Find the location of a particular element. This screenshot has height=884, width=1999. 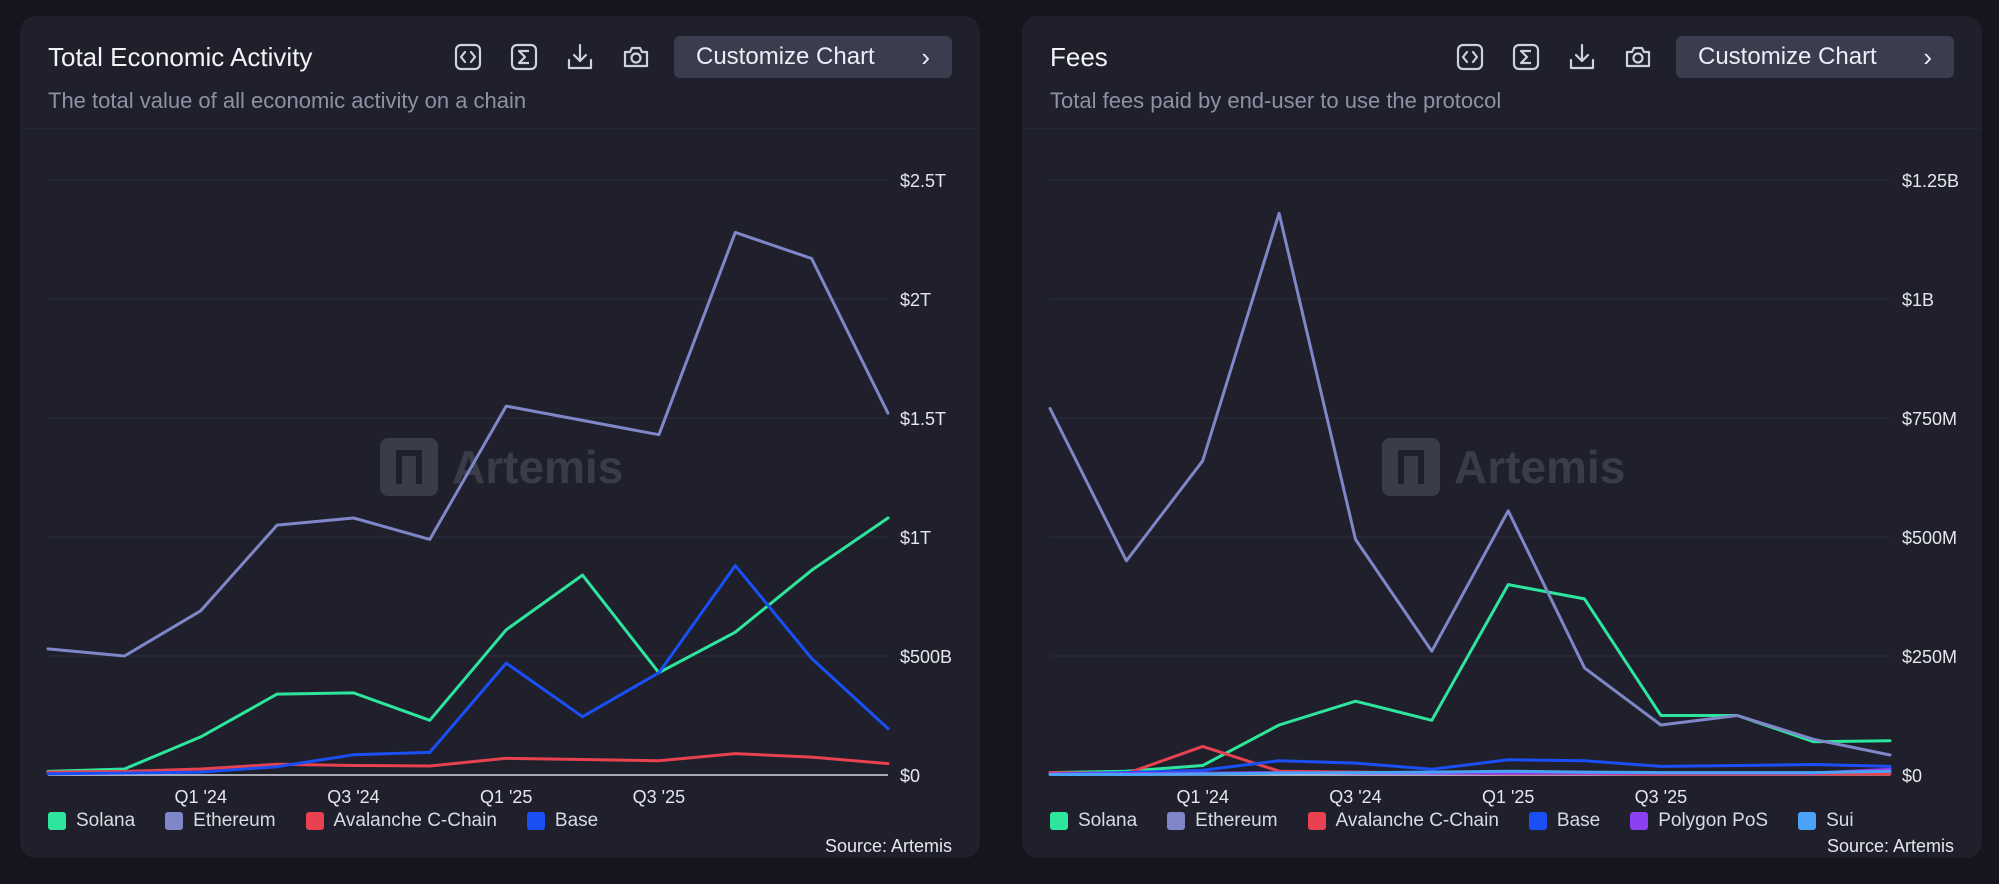

y-tick-label: $1B is located at coordinates (1918, 300).